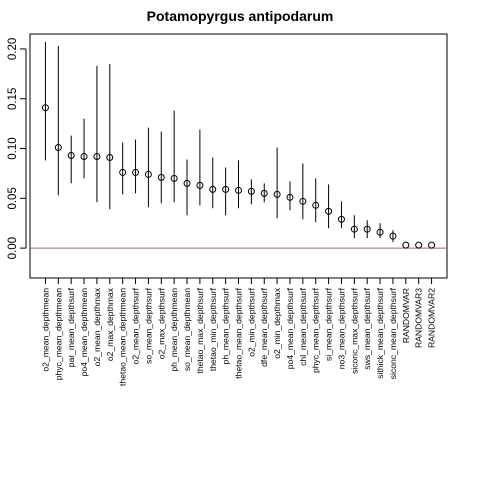 This screenshot has height=480, width=480. What do you see at coordinates (354, 330) in the screenshot?
I see `x-tick-label: siconc_max_depthsurf` at bounding box center [354, 330].